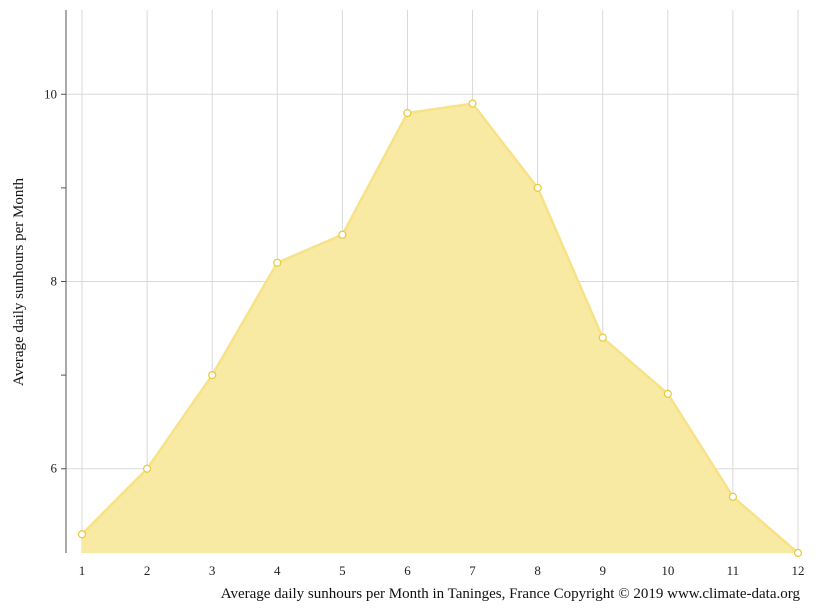  Describe the element at coordinates (342, 570) in the screenshot. I see `x-tick-label-5: 5` at that location.